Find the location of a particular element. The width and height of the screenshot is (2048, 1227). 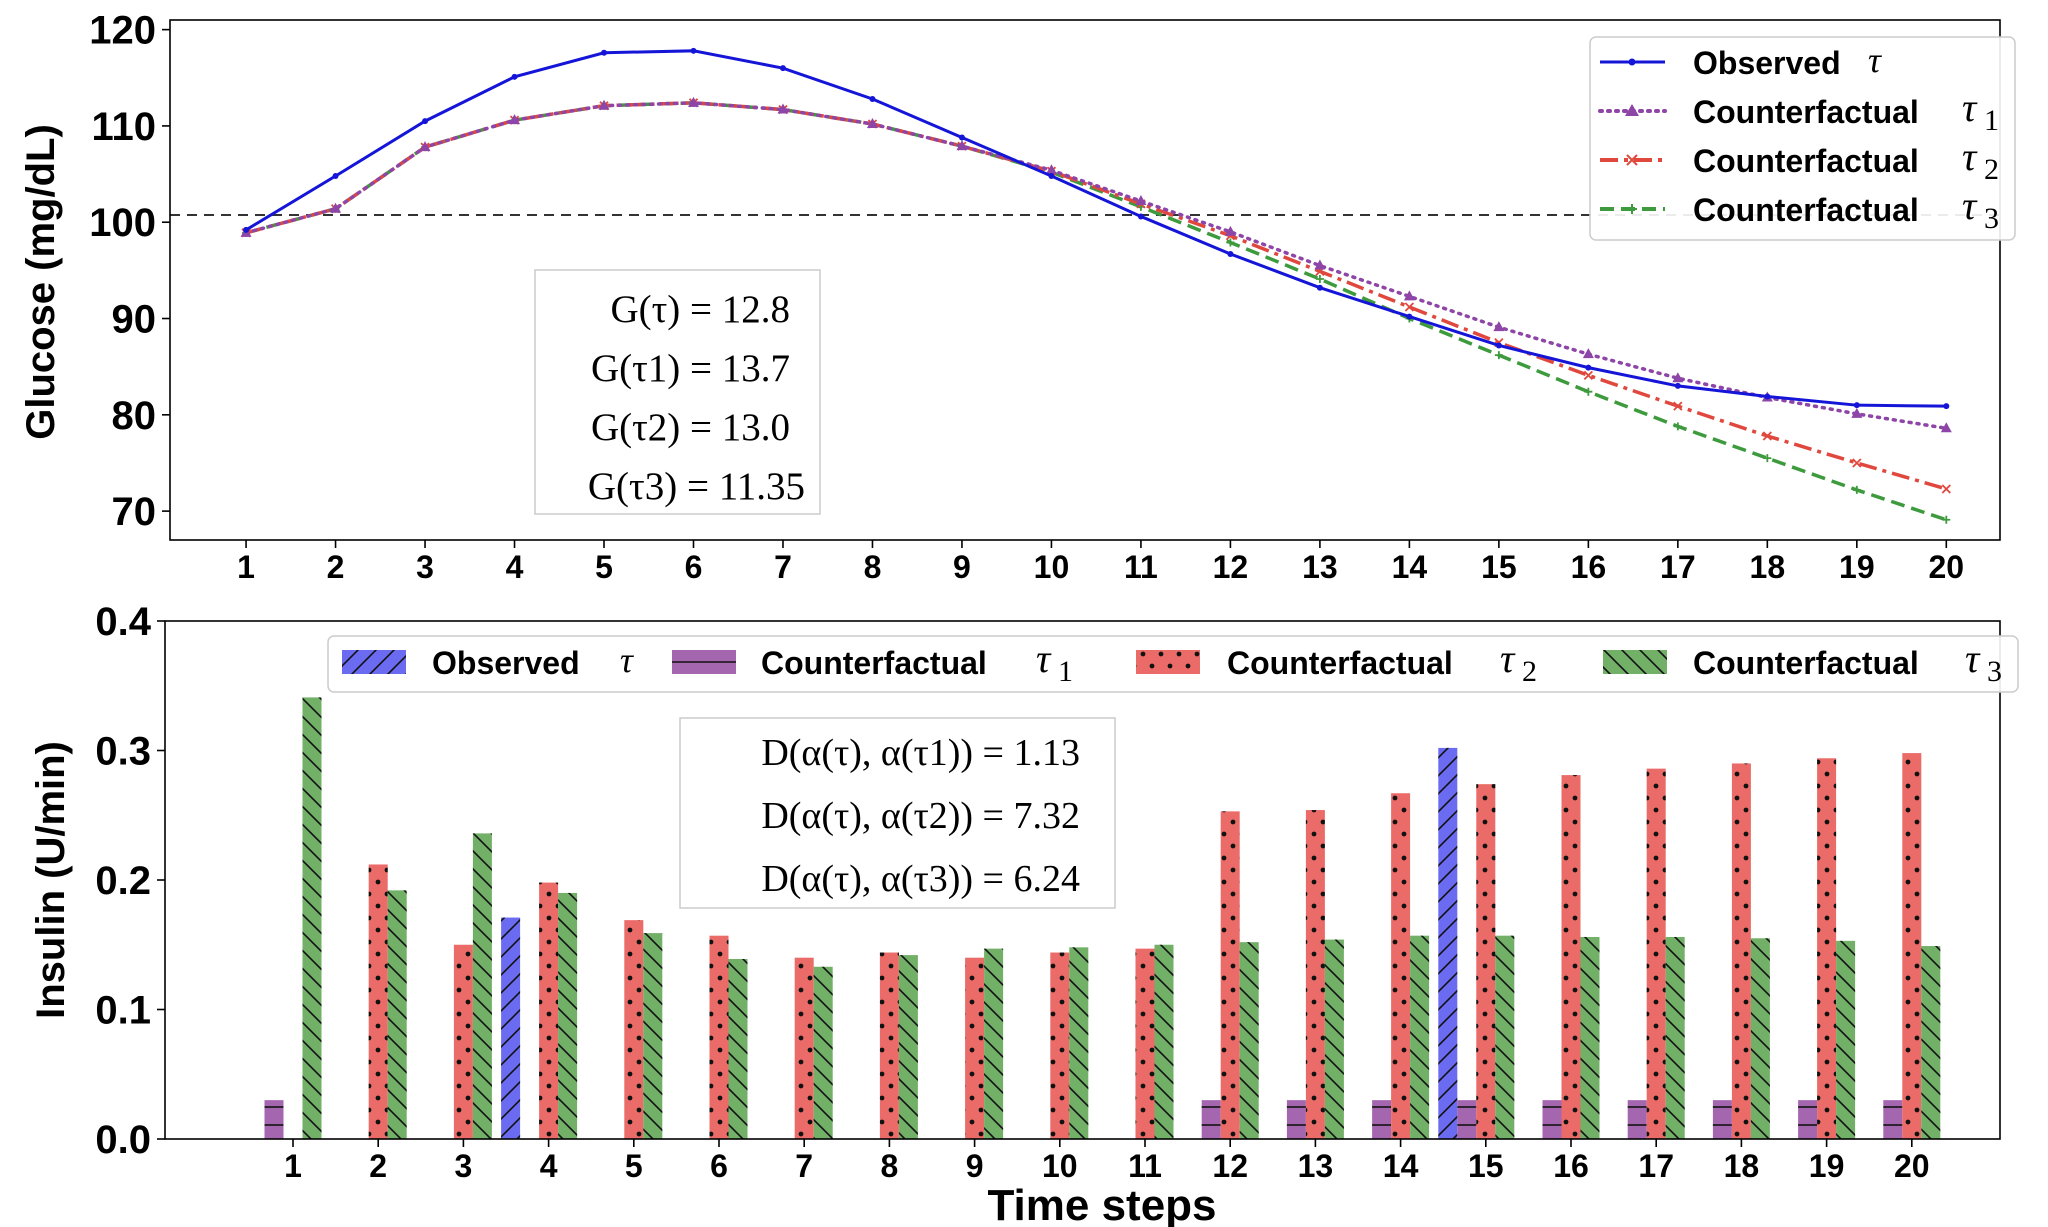

glucose-xtick-label: 14 is located at coordinates (1410, 567).